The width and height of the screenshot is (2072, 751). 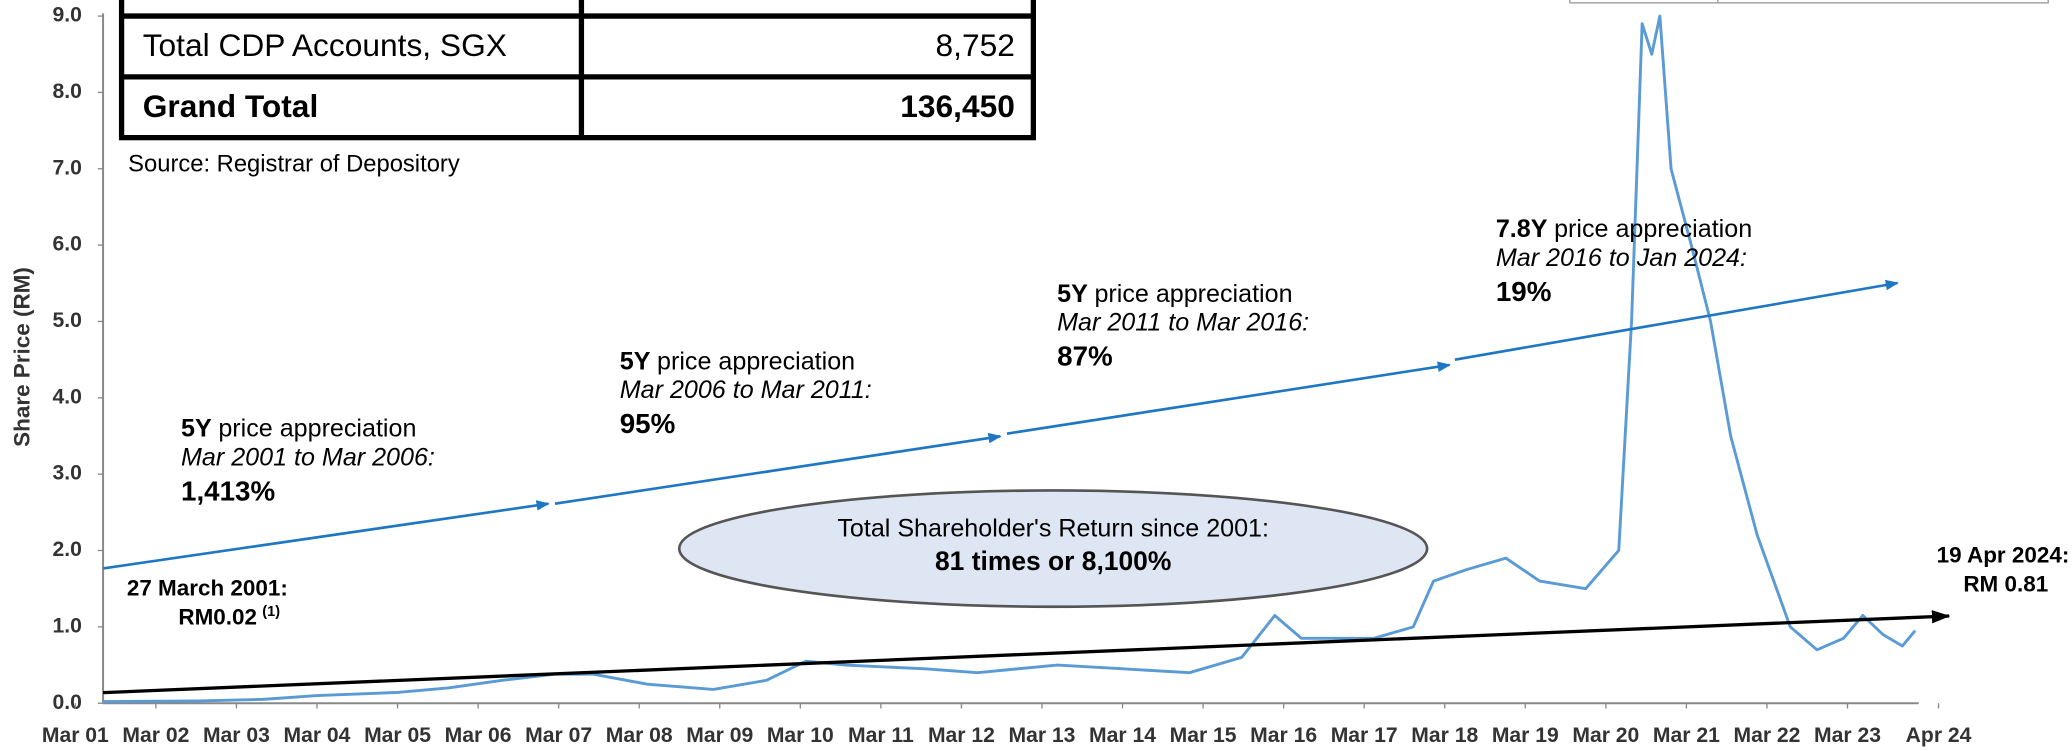 I want to click on x-tick-label: Mar 09, so click(x=719, y=735).